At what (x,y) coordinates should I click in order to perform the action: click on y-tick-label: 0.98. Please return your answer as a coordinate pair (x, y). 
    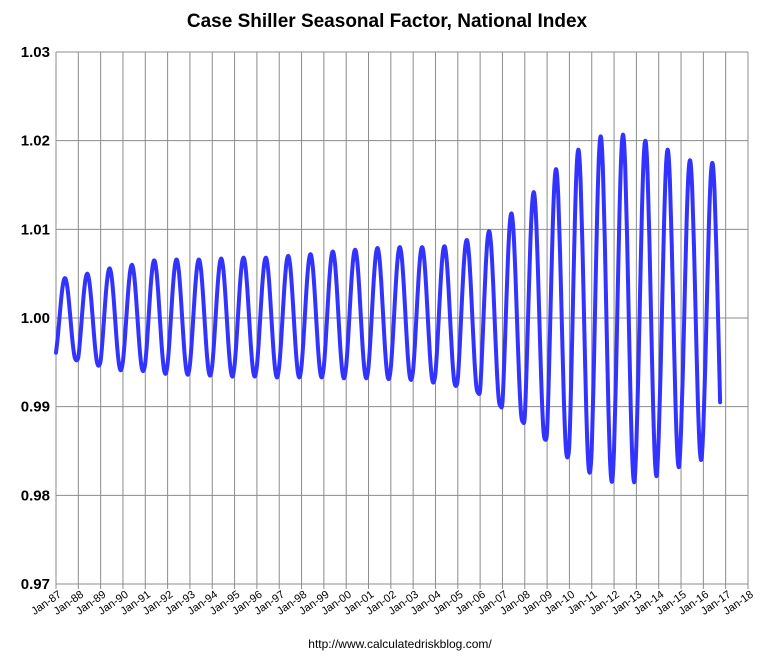
    Looking at the image, I should click on (35, 495).